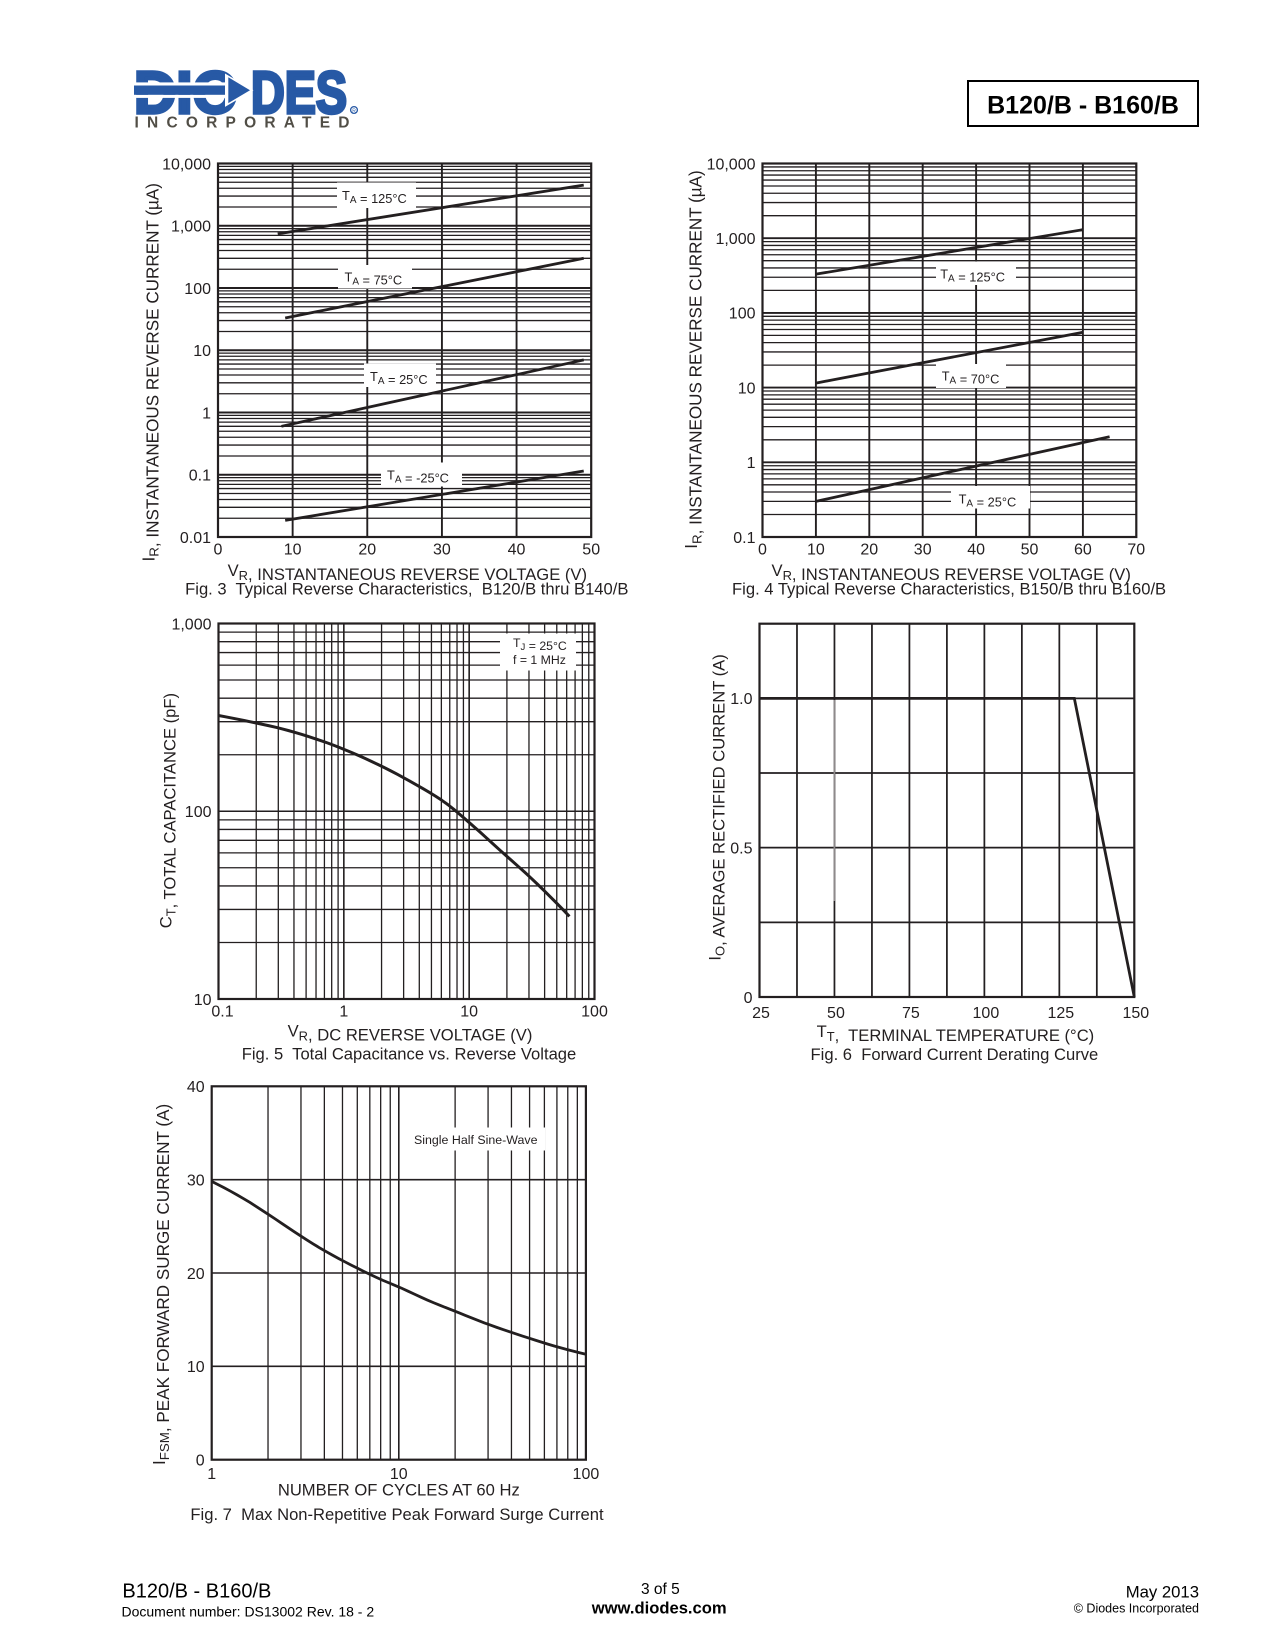  I want to click on svg-text: 60, so click(1083, 550).